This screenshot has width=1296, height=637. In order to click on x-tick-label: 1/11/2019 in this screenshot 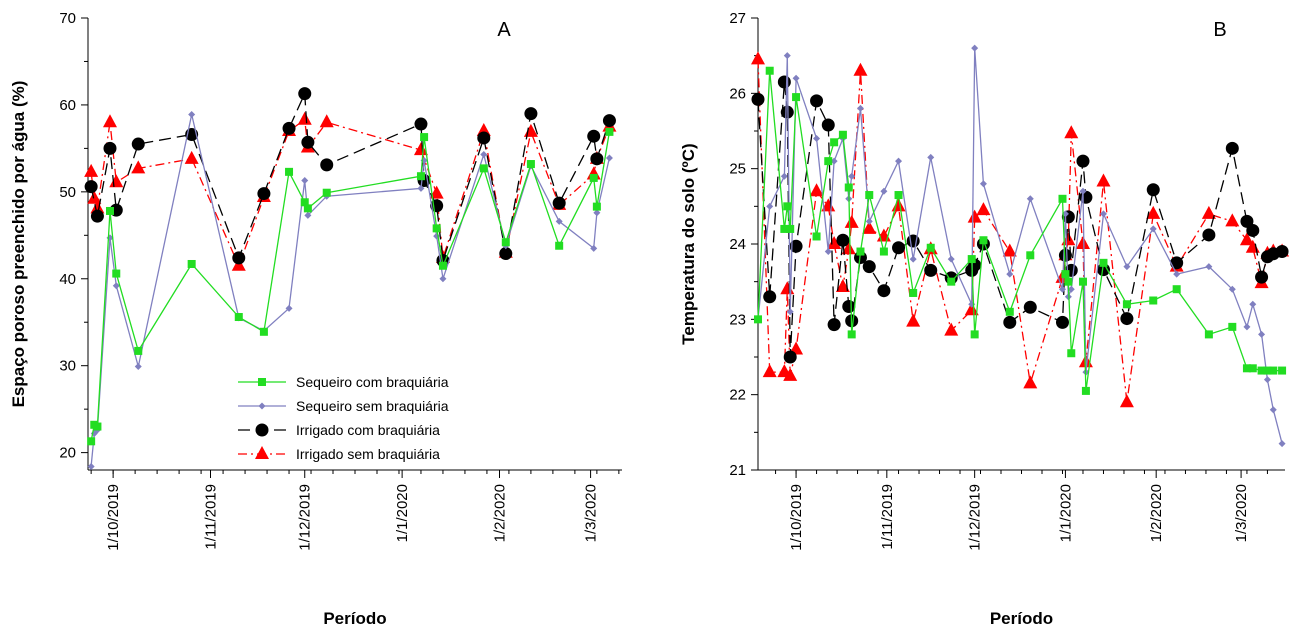, I will do `click(211, 517)`.